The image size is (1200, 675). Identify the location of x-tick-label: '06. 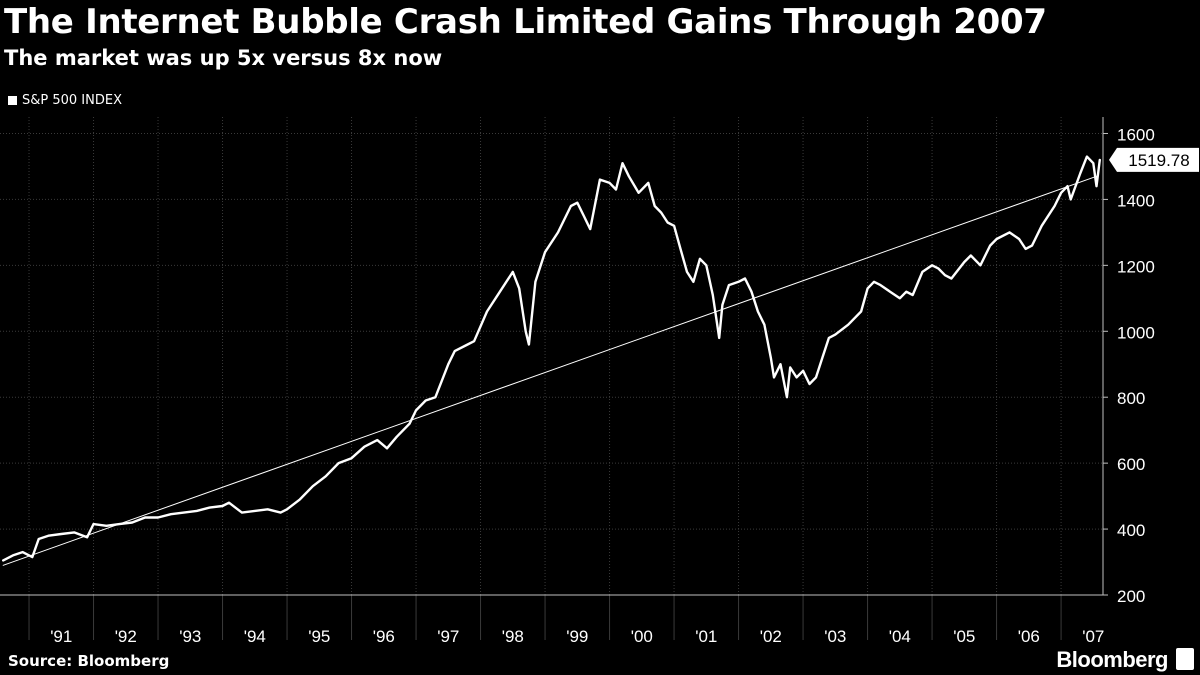
(1029, 636).